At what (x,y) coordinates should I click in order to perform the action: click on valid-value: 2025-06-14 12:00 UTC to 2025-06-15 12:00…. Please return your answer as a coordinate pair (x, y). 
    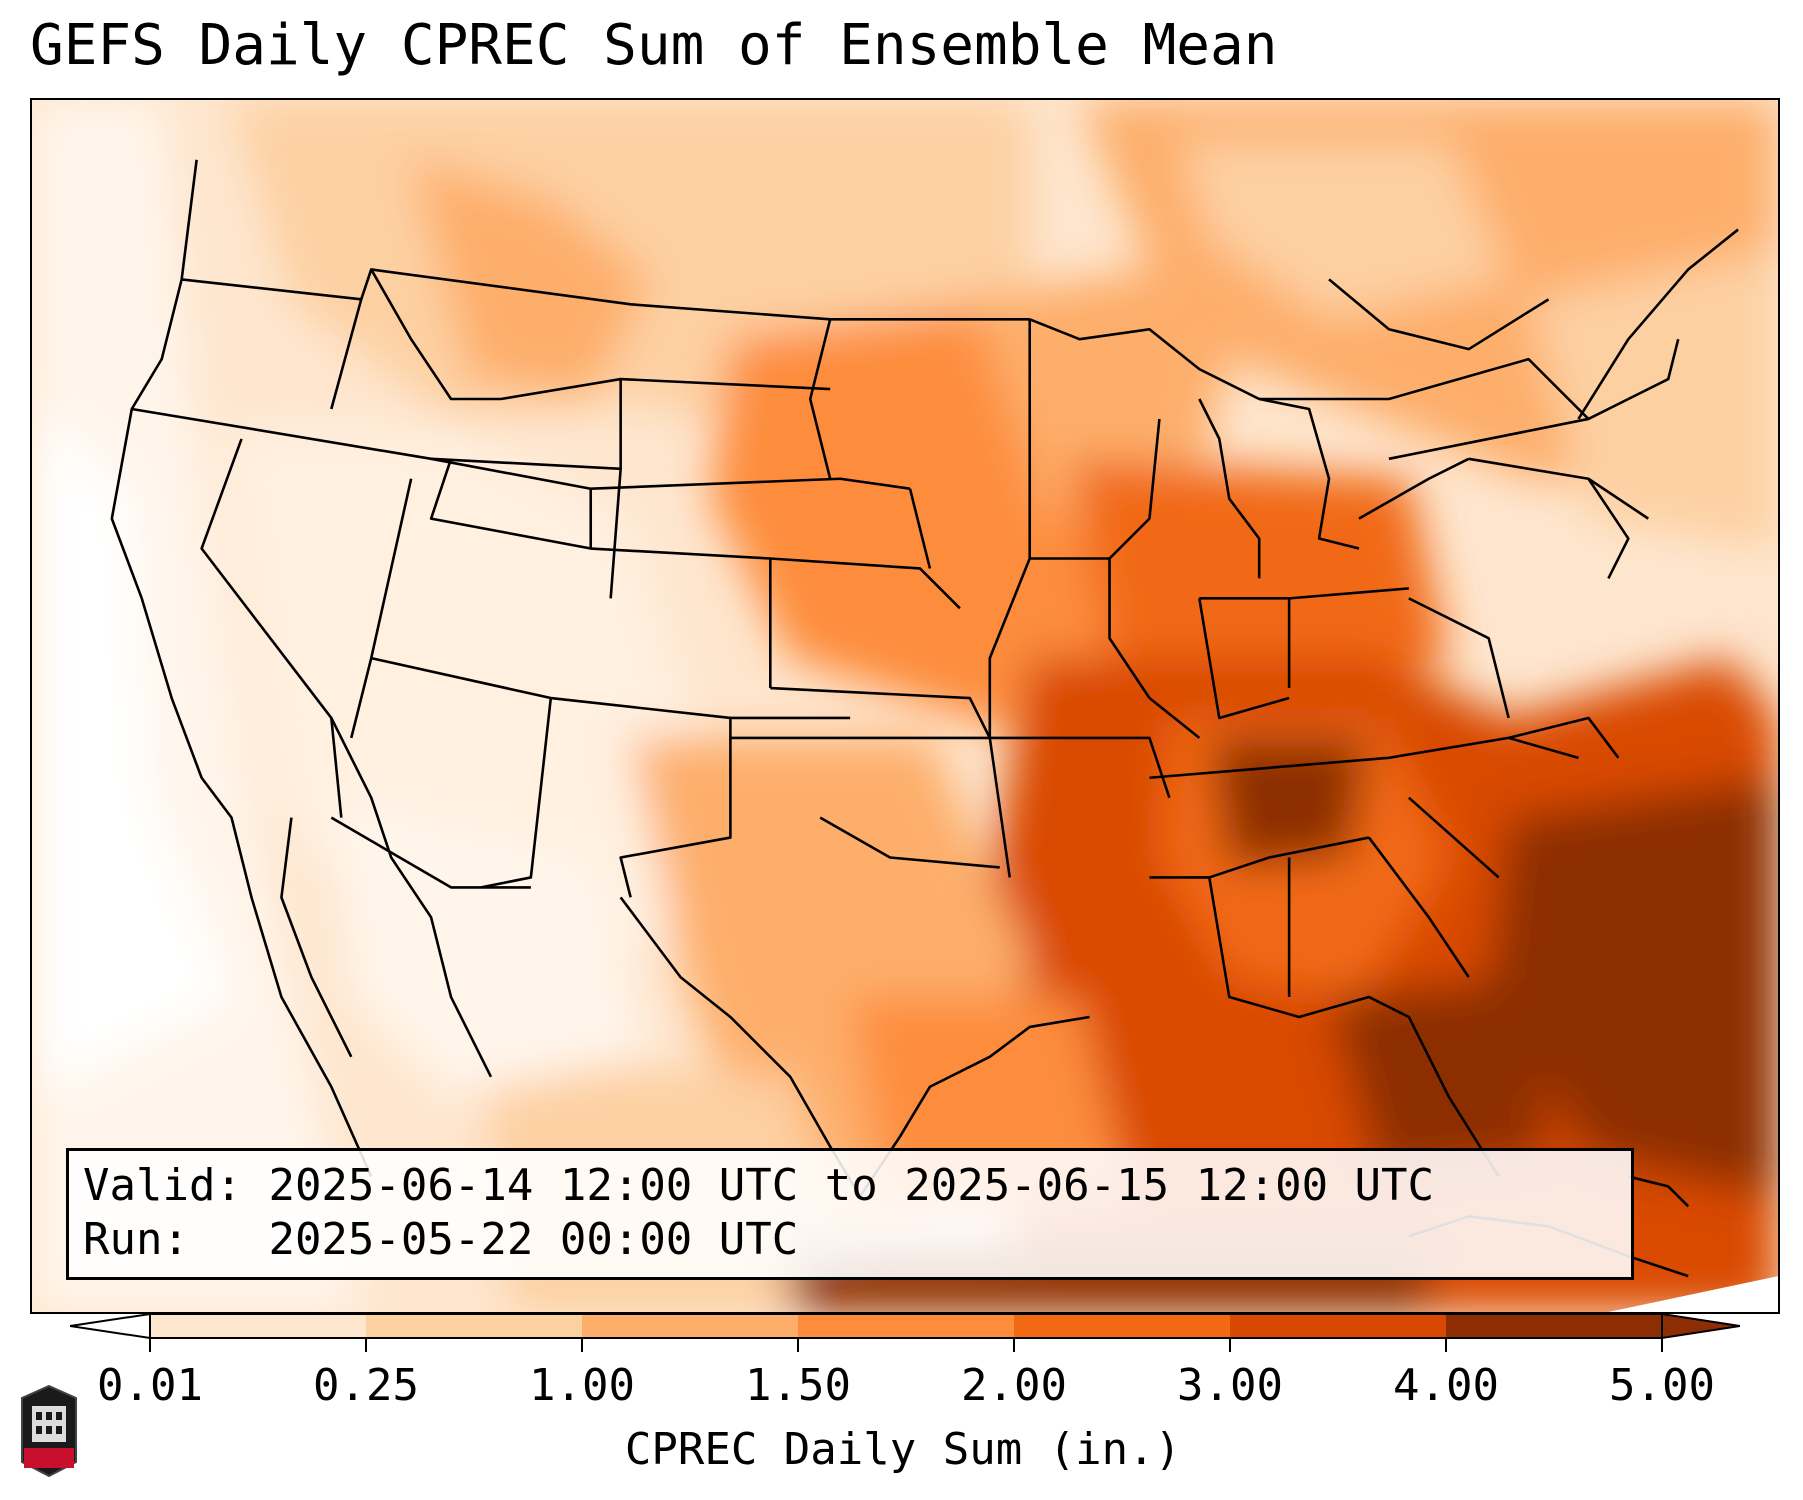
    Looking at the image, I should click on (851, 1185).